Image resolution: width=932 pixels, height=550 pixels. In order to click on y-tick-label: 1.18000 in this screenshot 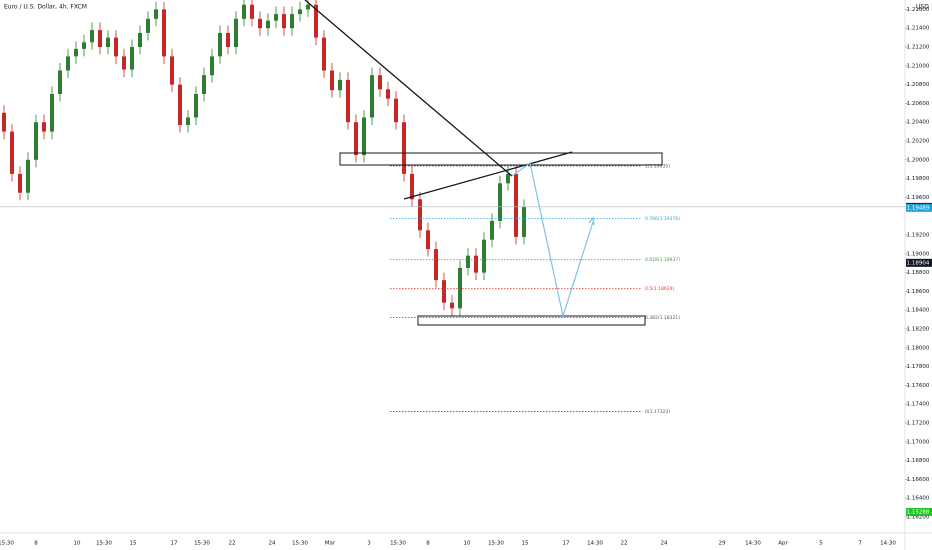, I will do `click(918, 348)`.